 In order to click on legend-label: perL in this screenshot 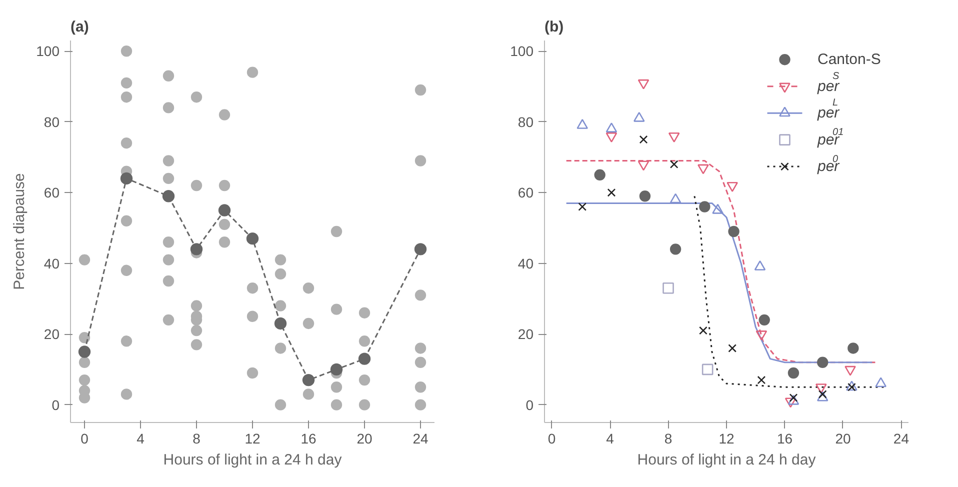, I will do `click(828, 109)`.